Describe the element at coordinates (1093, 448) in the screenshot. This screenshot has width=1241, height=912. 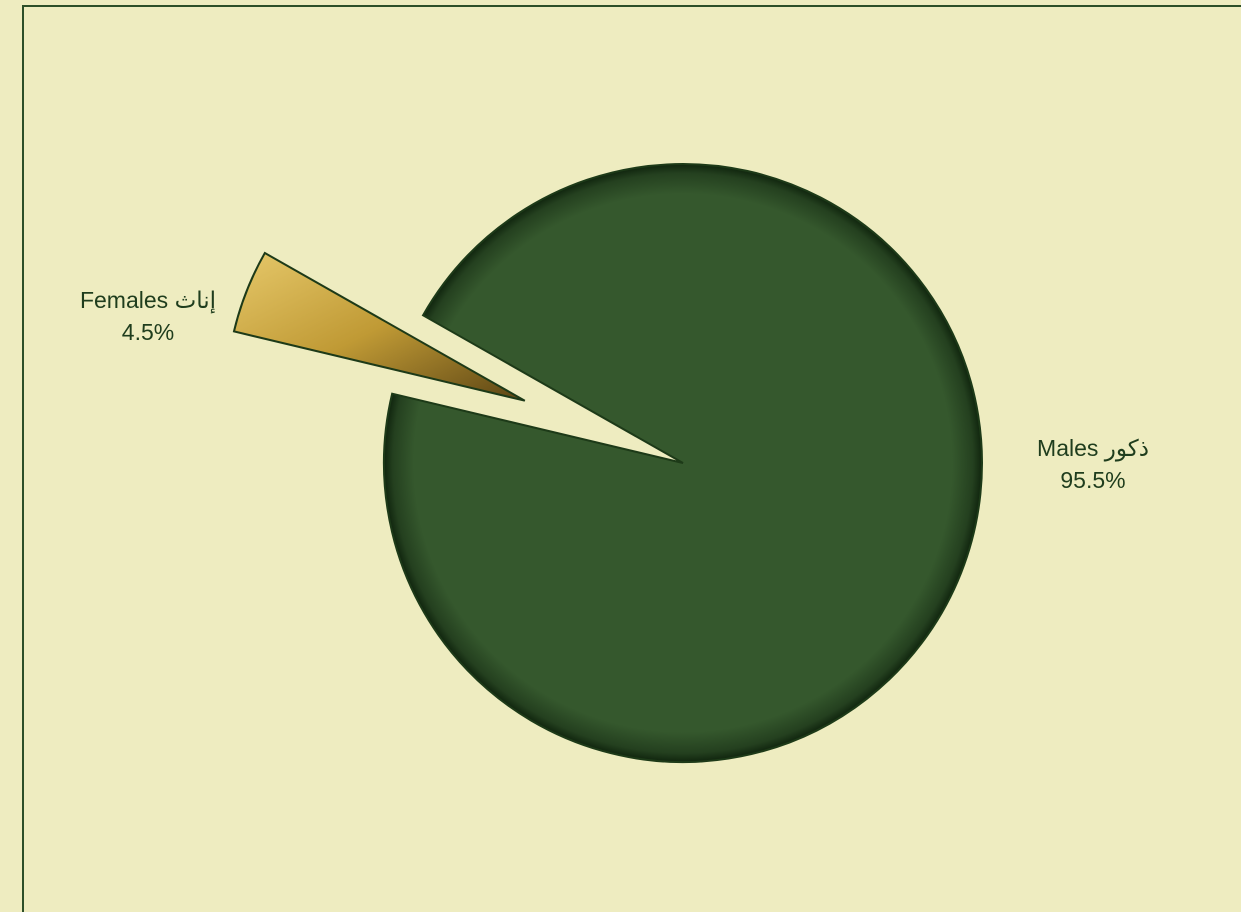
I see `slice-label: Males ذكور` at that location.